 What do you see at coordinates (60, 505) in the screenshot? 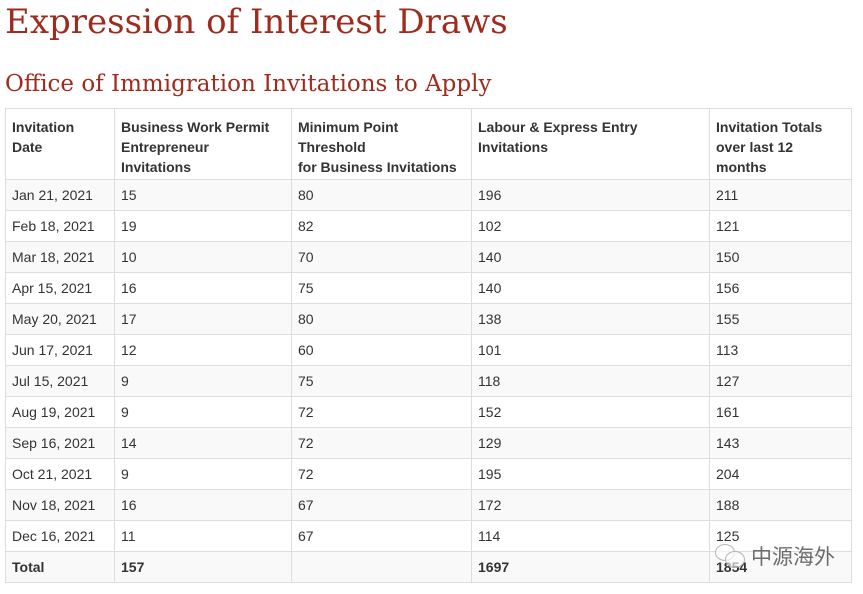
I see `cell-date: Nov 18, 2021` at bounding box center [60, 505].